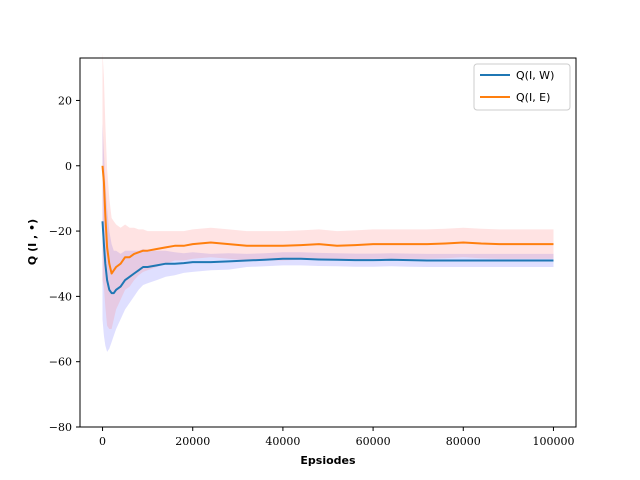 The height and width of the screenshot is (480, 640). Describe the element at coordinates (32, 242) in the screenshot. I see `y-axis-title: Q (I , •)` at that location.